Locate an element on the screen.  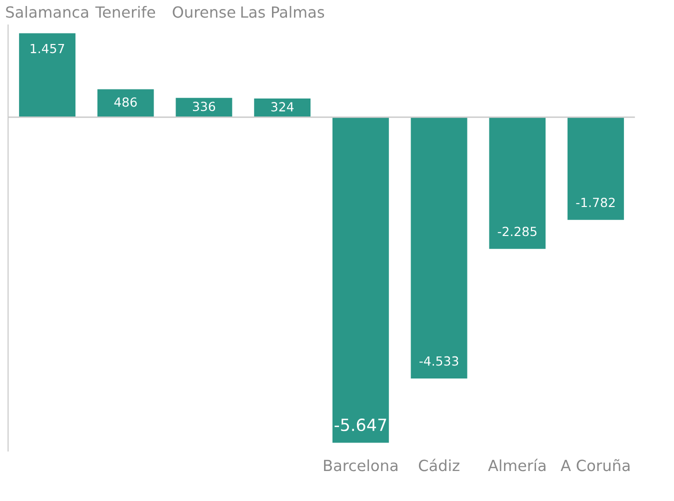
data-label: -4.533 is located at coordinates (438, 361).